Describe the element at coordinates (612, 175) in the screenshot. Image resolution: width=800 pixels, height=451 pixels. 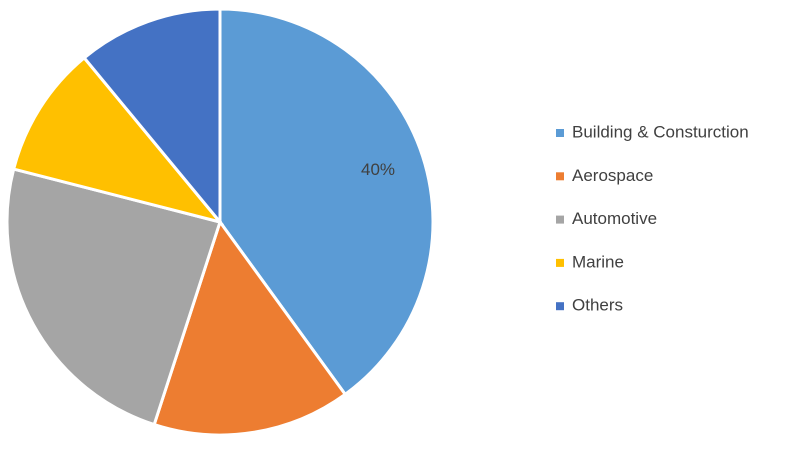
I see `legend-label: Aerospace` at that location.